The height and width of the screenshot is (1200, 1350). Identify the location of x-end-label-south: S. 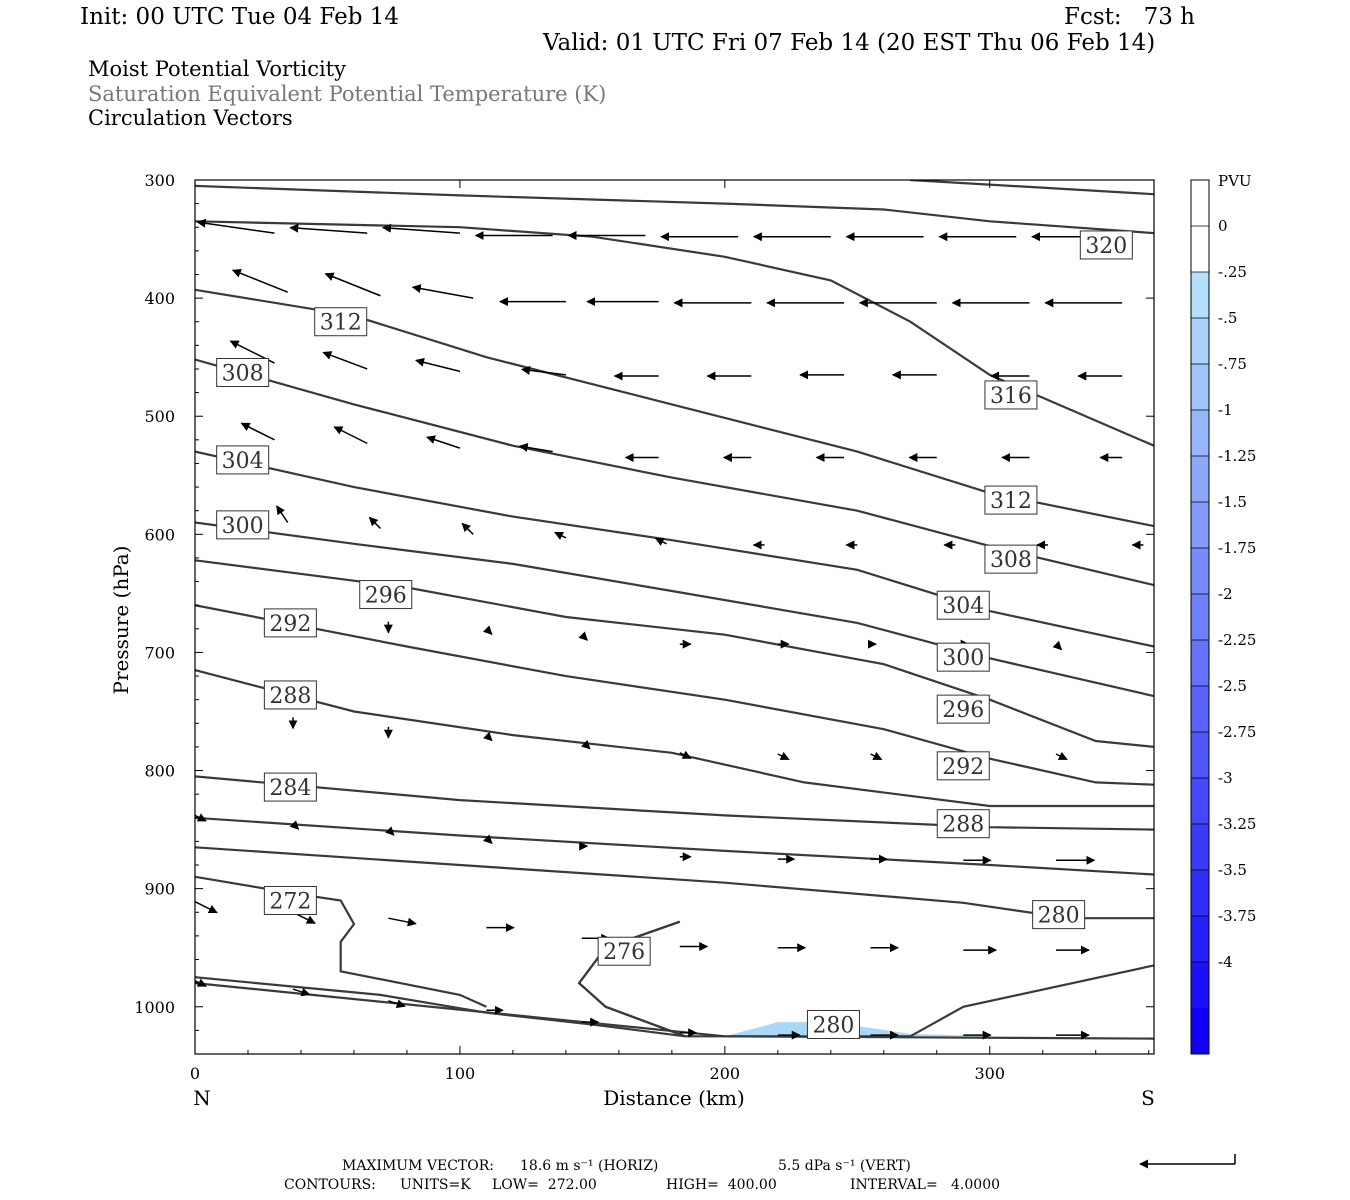
(1148, 1098).